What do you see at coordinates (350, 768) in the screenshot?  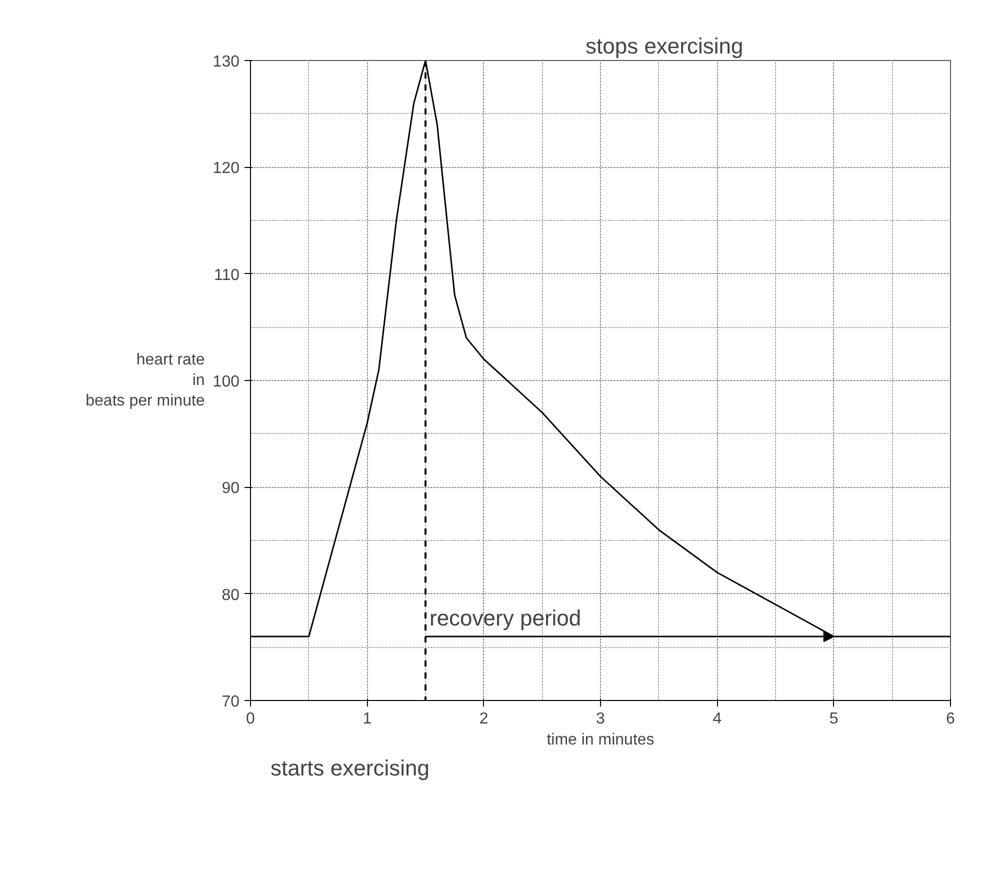 I see `text: starts exercising` at bounding box center [350, 768].